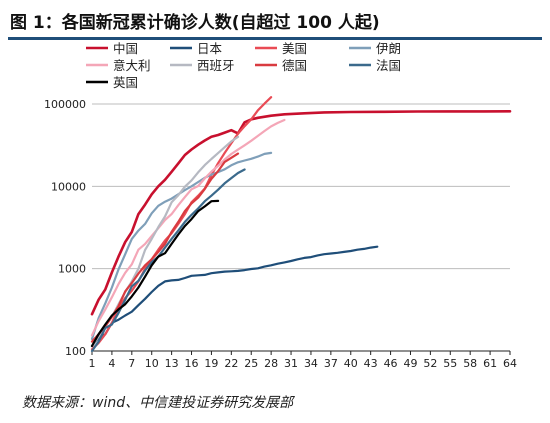  Describe the element at coordinates (132, 65) in the screenshot. I see `legend-label: 意大利` at that location.